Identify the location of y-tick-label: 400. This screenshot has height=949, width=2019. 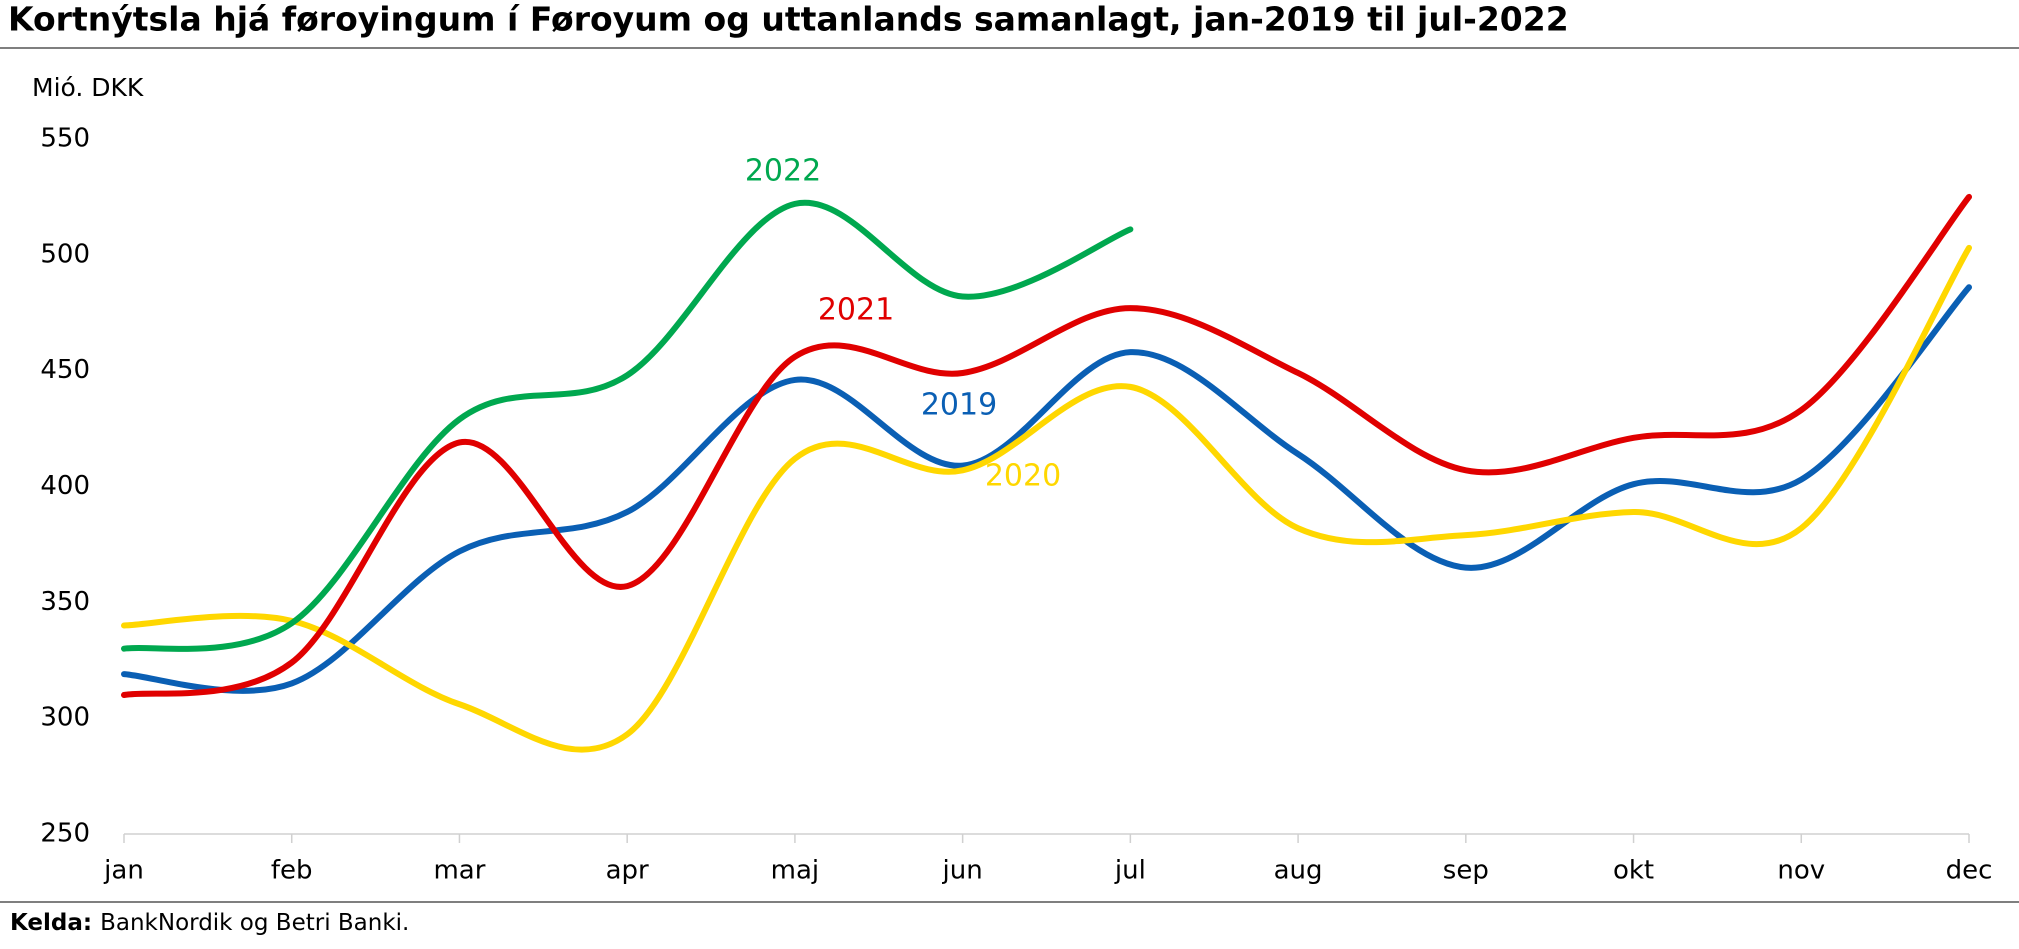
(65, 486).